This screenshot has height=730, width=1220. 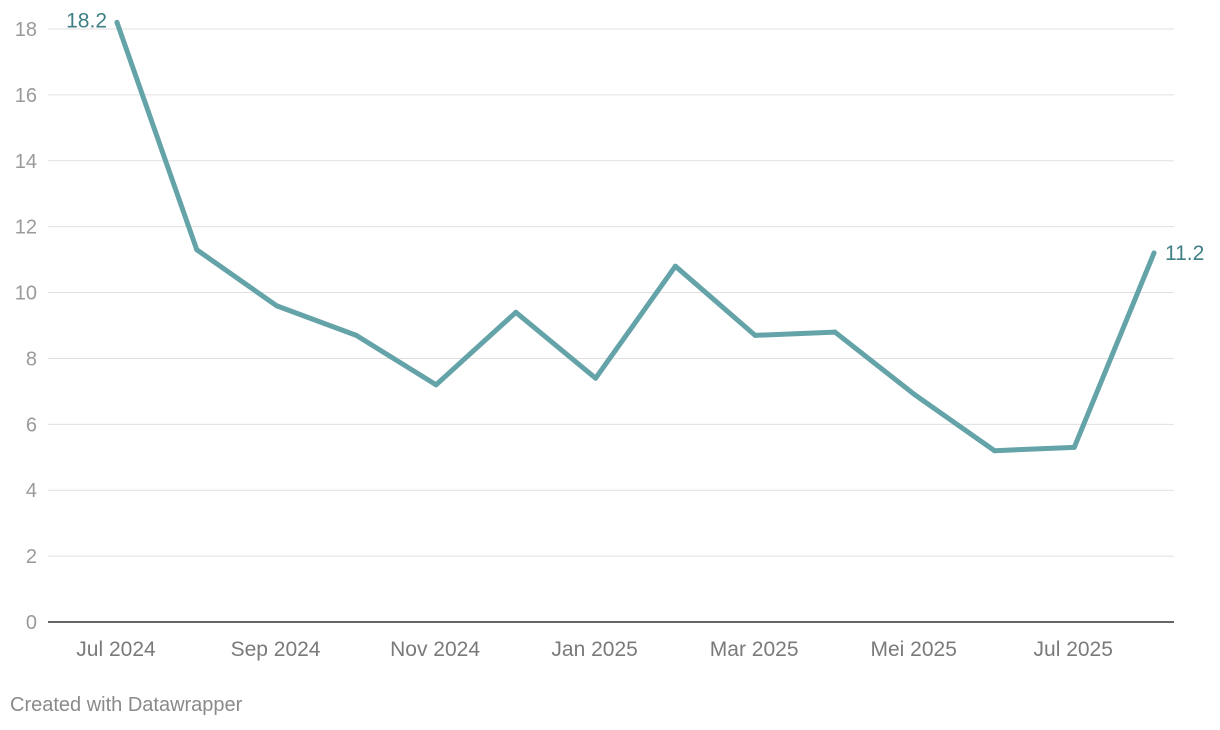 I want to click on y-tick-label-12: 12, so click(x=26, y=228).